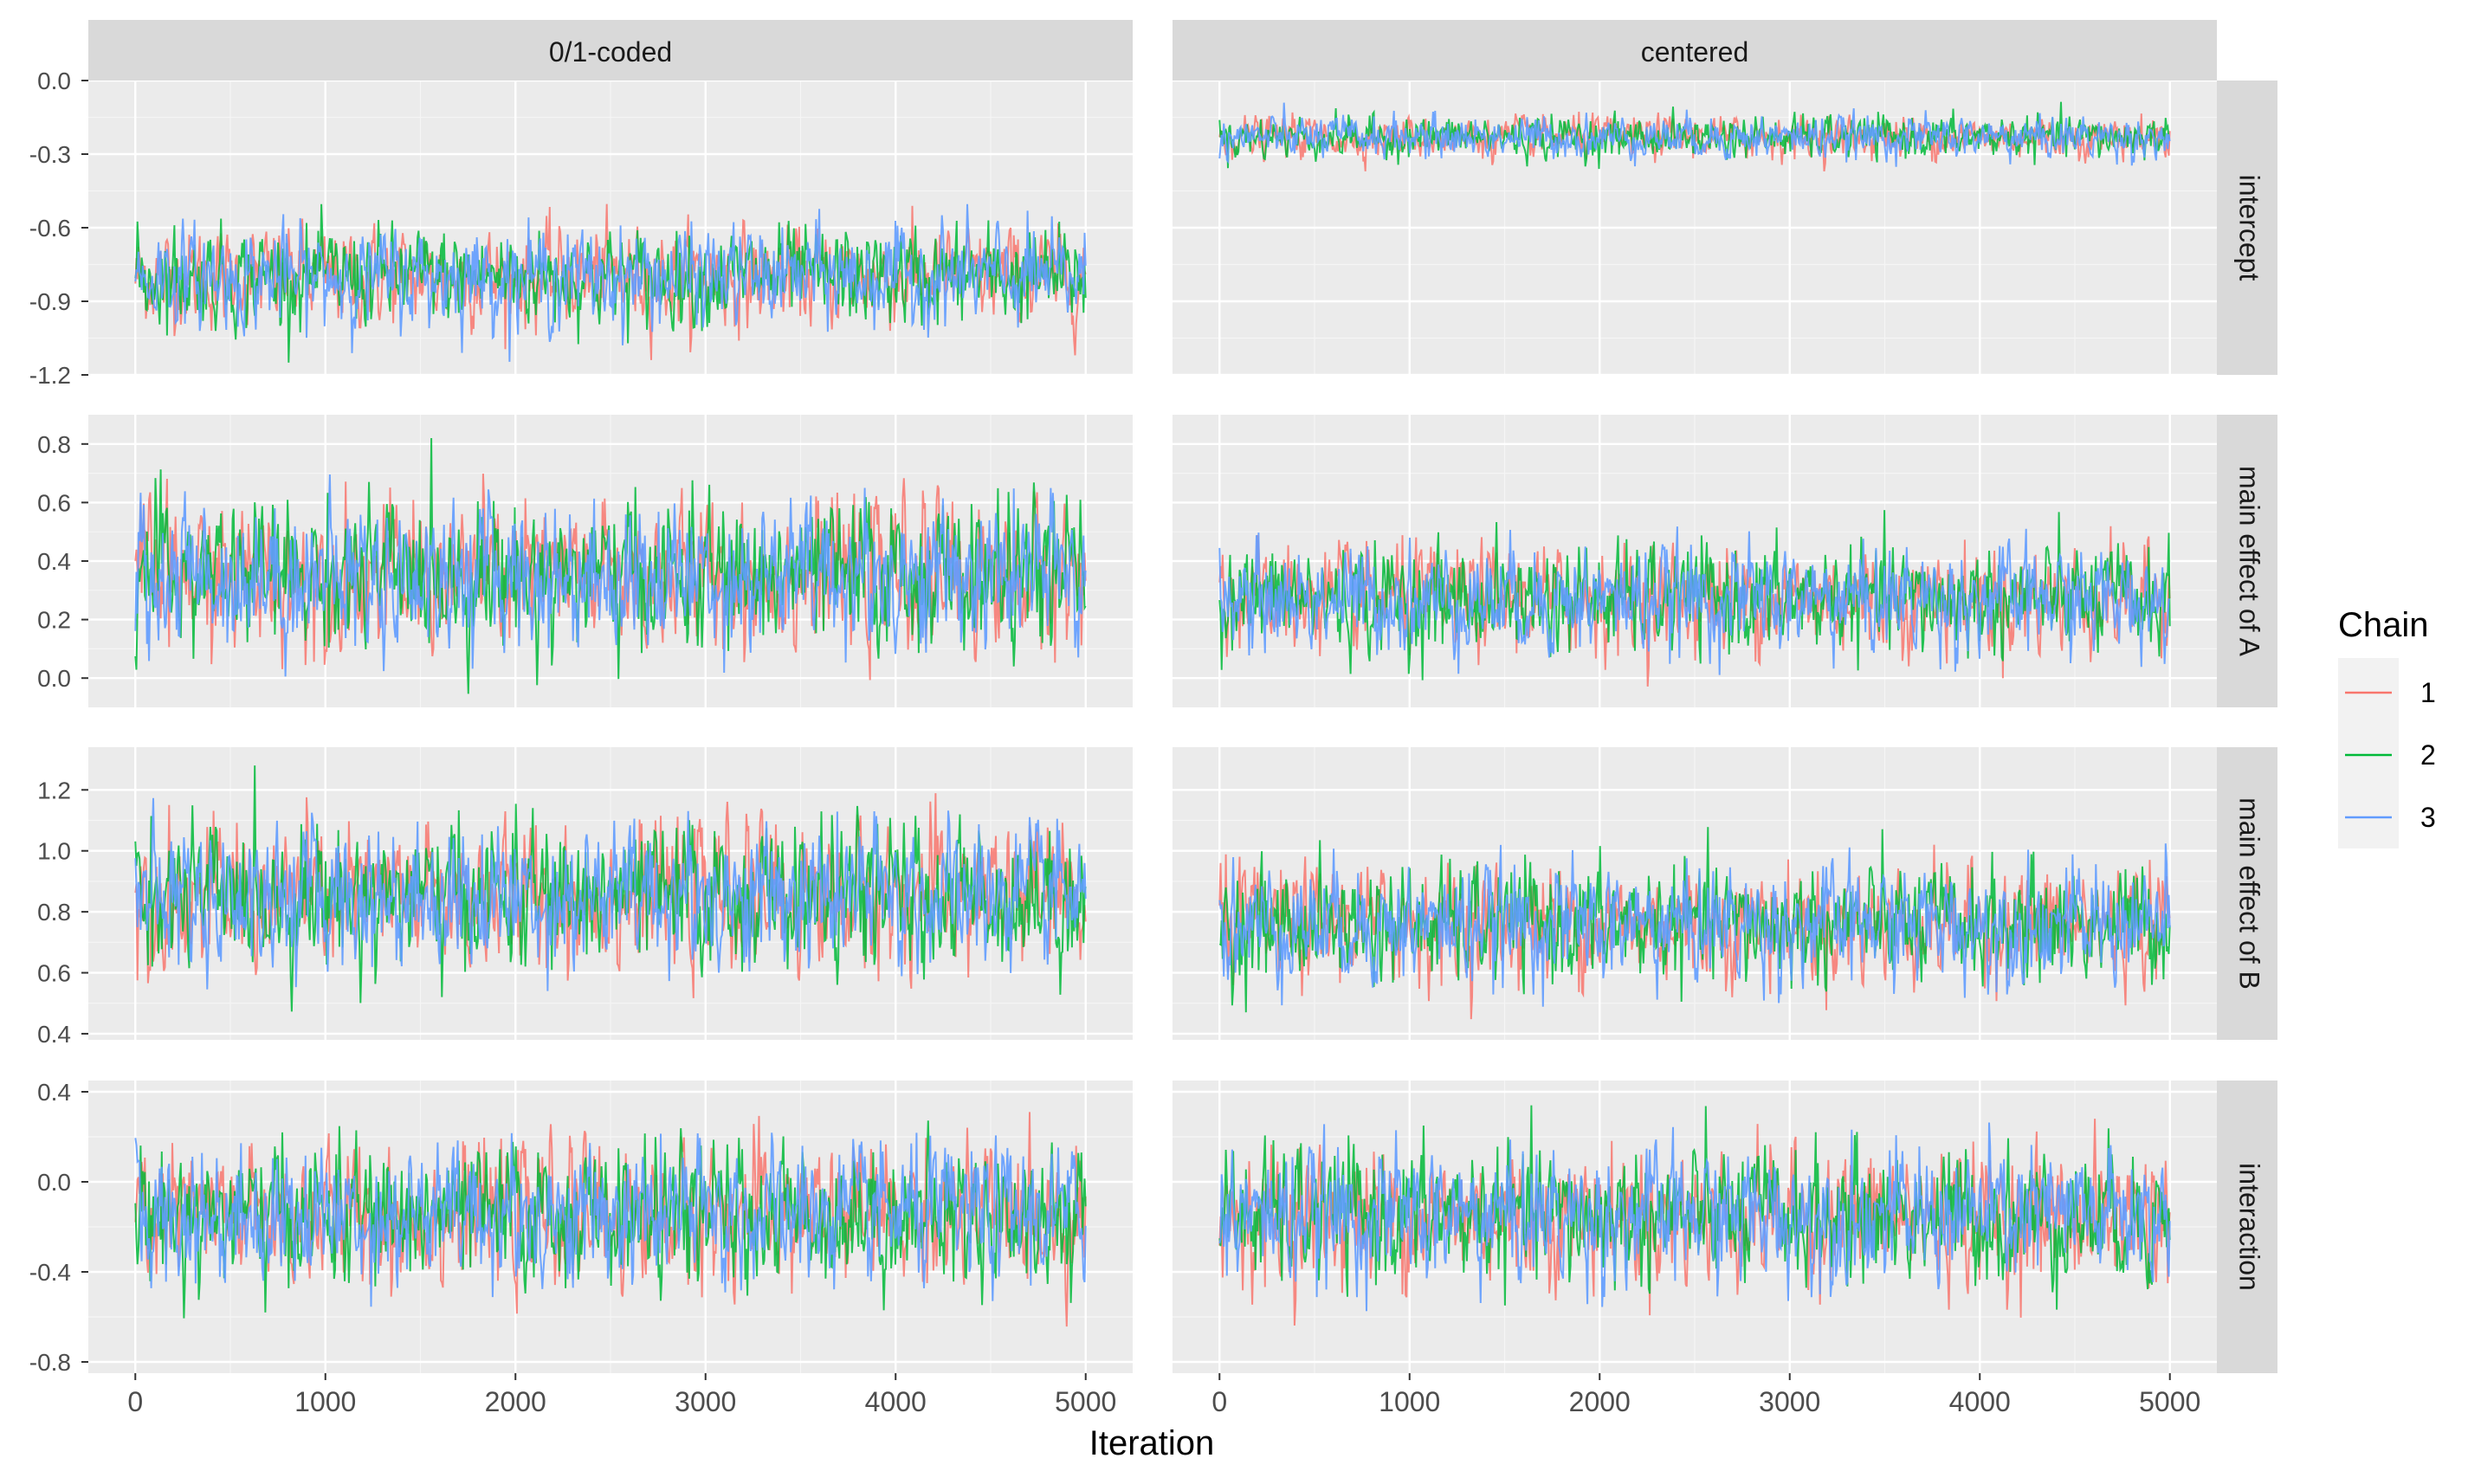 Image resolution: width=2468 pixels, height=1484 pixels. I want to click on y-tick-label: -0.8, so click(50, 1362).